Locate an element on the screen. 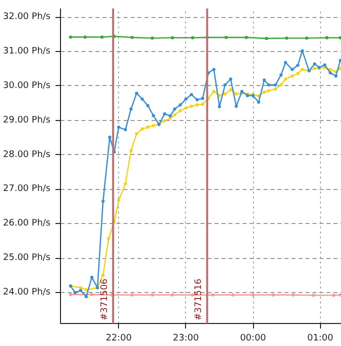 The height and width of the screenshot is (346, 341). x-tick-label: 01:00 is located at coordinates (320, 339).